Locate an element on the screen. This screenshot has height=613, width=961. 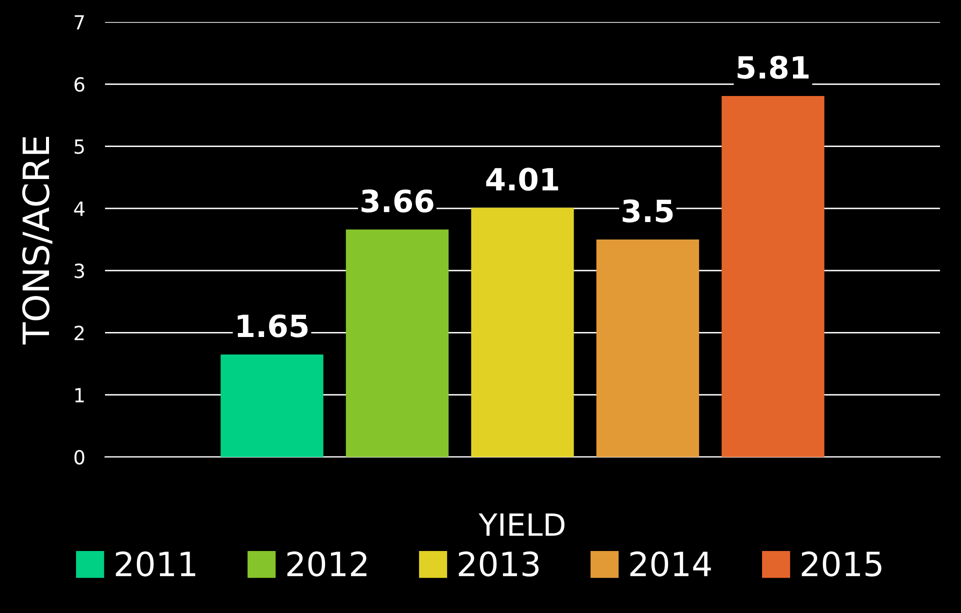
data-label: 5.81 is located at coordinates (773, 67).